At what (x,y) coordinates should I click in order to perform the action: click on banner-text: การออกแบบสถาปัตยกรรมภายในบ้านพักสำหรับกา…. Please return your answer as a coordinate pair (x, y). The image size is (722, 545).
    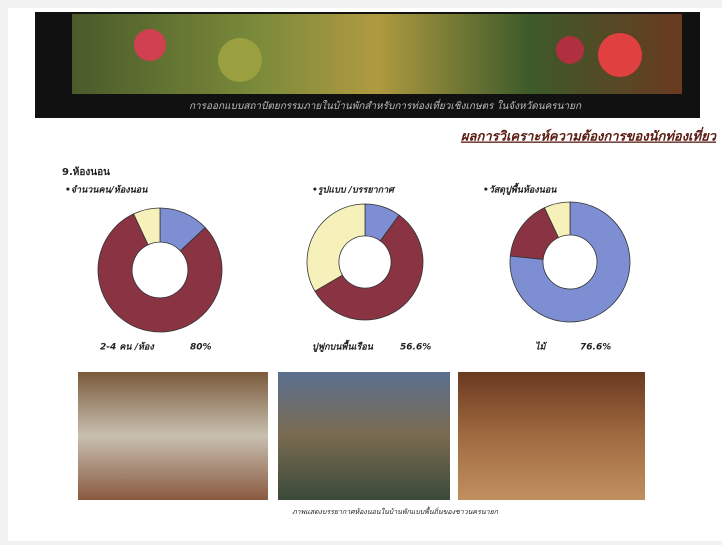
    Looking at the image, I should click on (385, 105).